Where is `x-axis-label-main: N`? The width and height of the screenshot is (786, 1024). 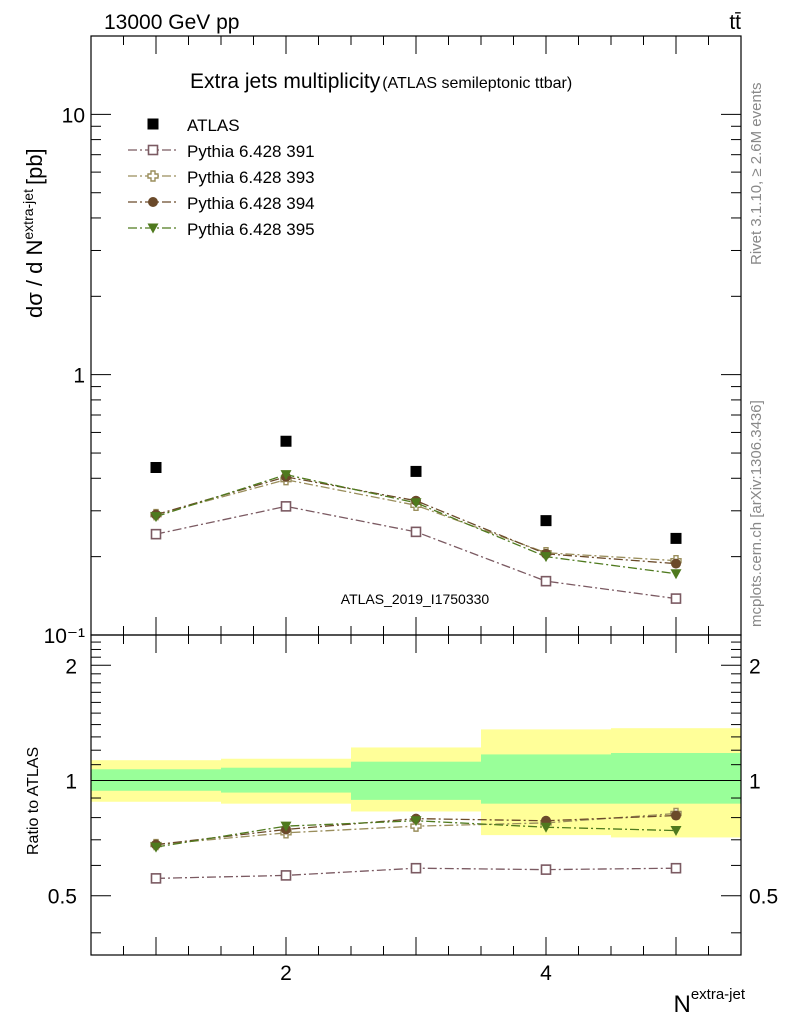
x-axis-label-main: N is located at coordinates (681, 1004).